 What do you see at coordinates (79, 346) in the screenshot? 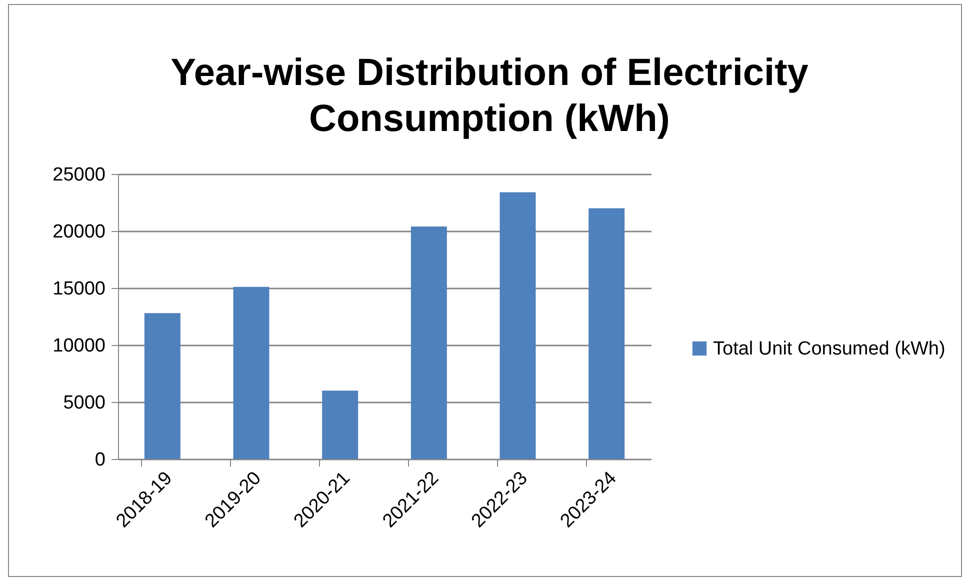
I see `y-tick-label: 10000` at bounding box center [79, 346].